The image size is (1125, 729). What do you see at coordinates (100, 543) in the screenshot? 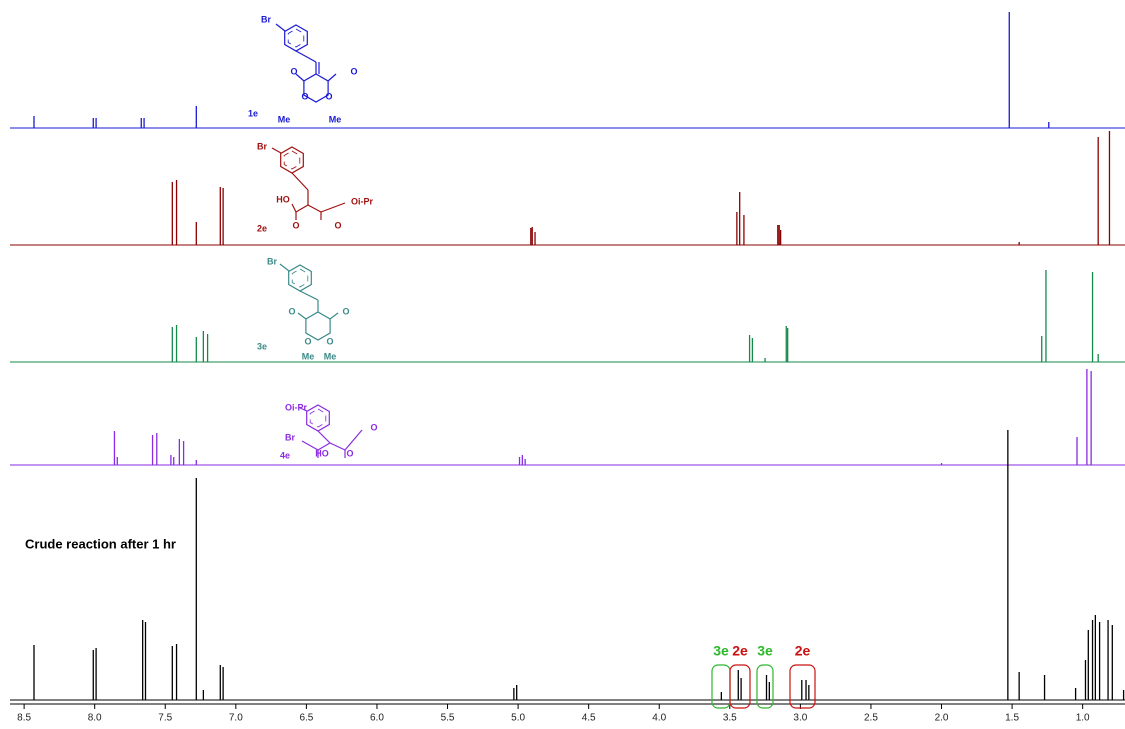
I see `spectrum-label: Crude reaction after 1 hr` at bounding box center [100, 543].